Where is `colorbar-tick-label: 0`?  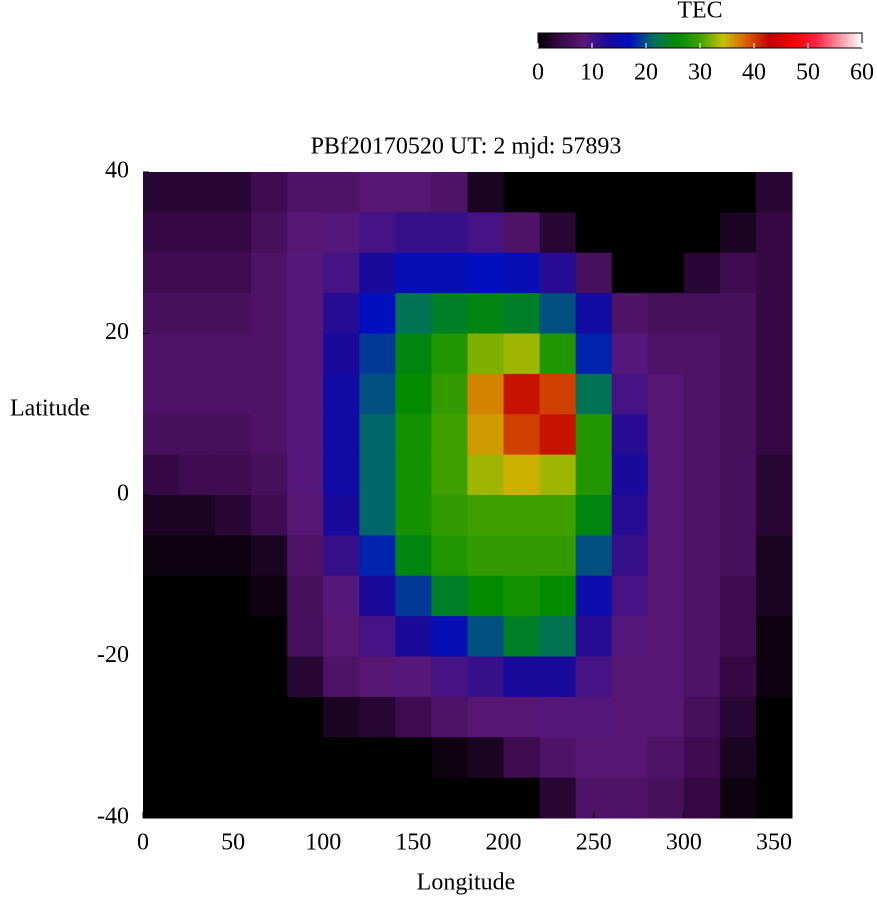
colorbar-tick-label: 0 is located at coordinates (538, 73).